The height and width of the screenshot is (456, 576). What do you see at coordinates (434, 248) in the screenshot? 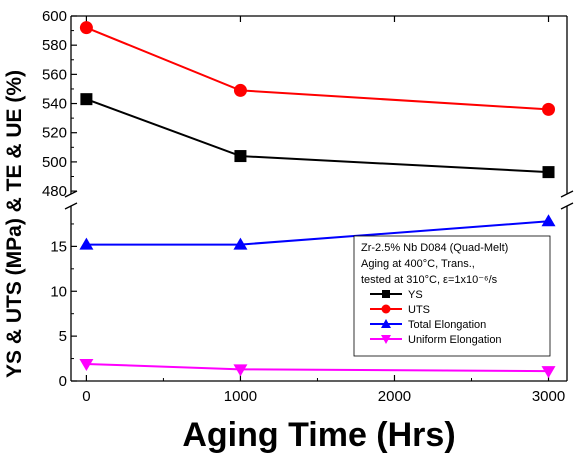
I see `legend-header-line: Zr-2.5% Nb D084 (Quad-Melt)` at bounding box center [434, 248].